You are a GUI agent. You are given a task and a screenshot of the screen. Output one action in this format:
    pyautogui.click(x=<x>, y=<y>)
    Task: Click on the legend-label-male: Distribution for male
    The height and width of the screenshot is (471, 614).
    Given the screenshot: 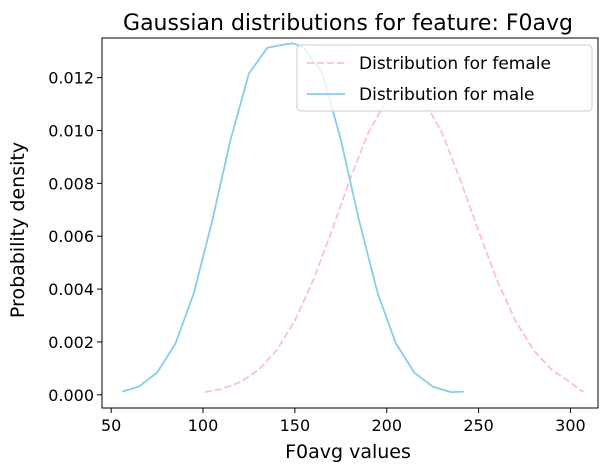 What is the action you would take?
    pyautogui.click(x=447, y=95)
    